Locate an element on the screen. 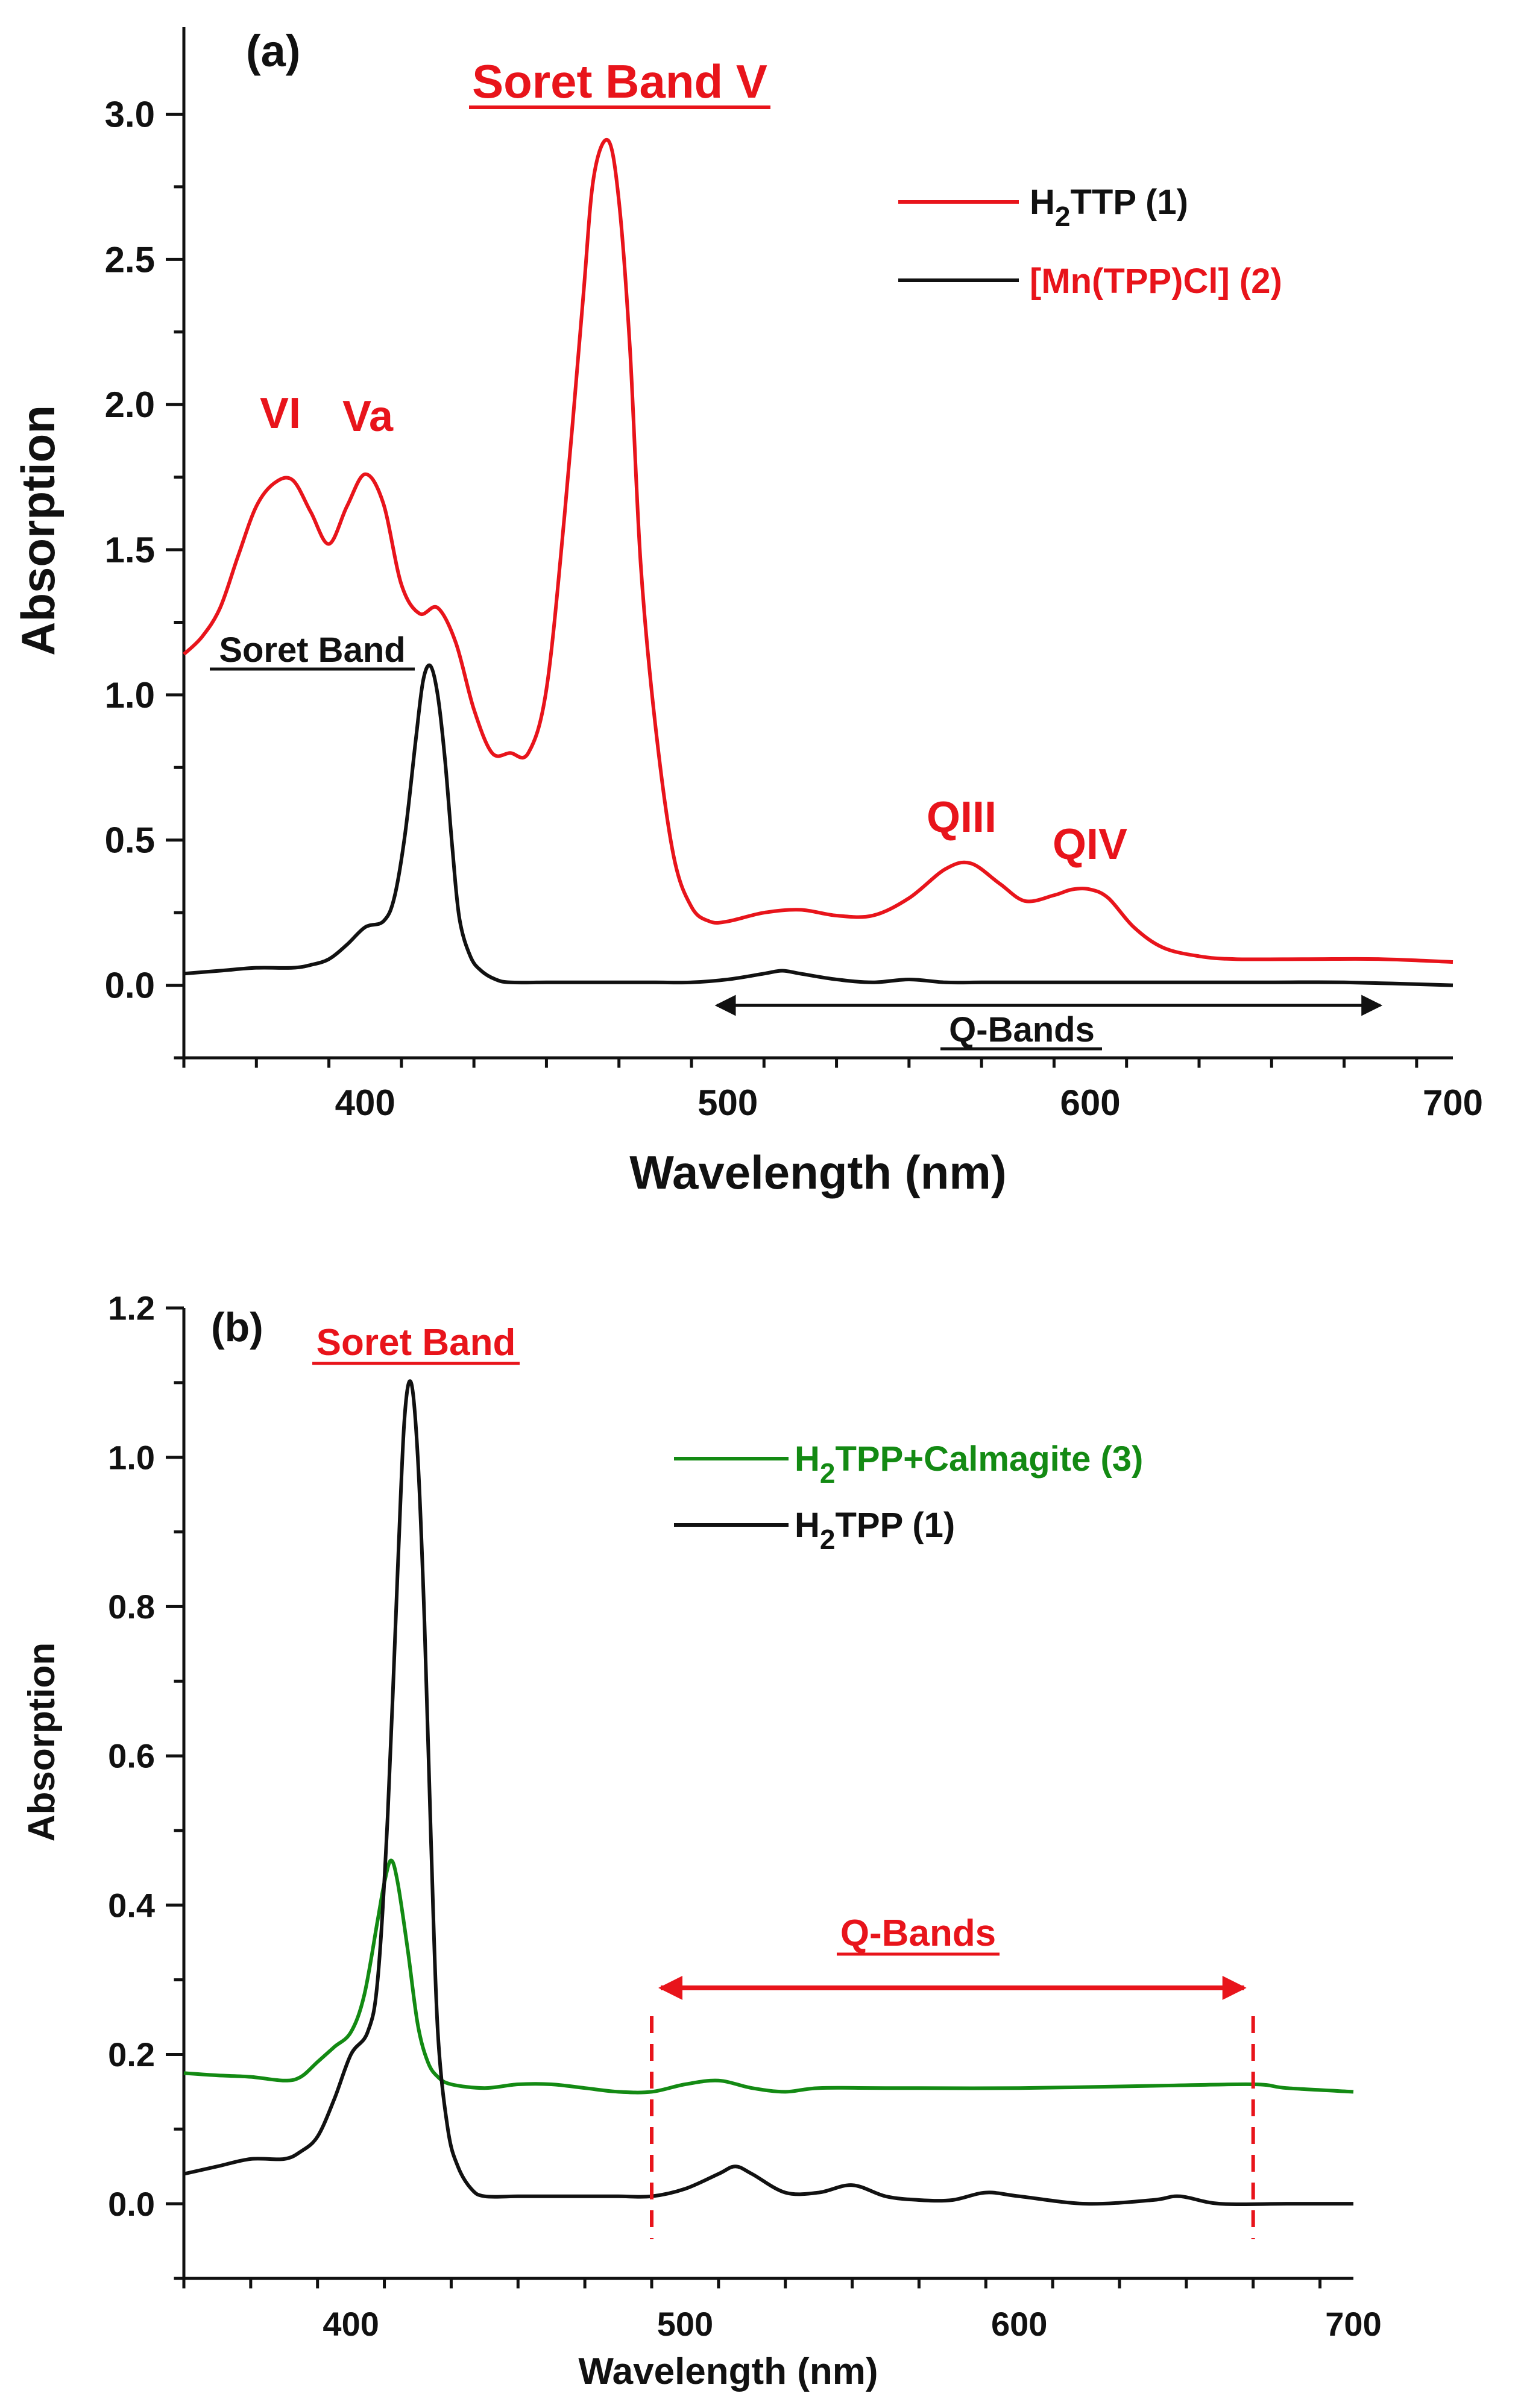  y-tick-label: 0.4 is located at coordinates (131, 1905).